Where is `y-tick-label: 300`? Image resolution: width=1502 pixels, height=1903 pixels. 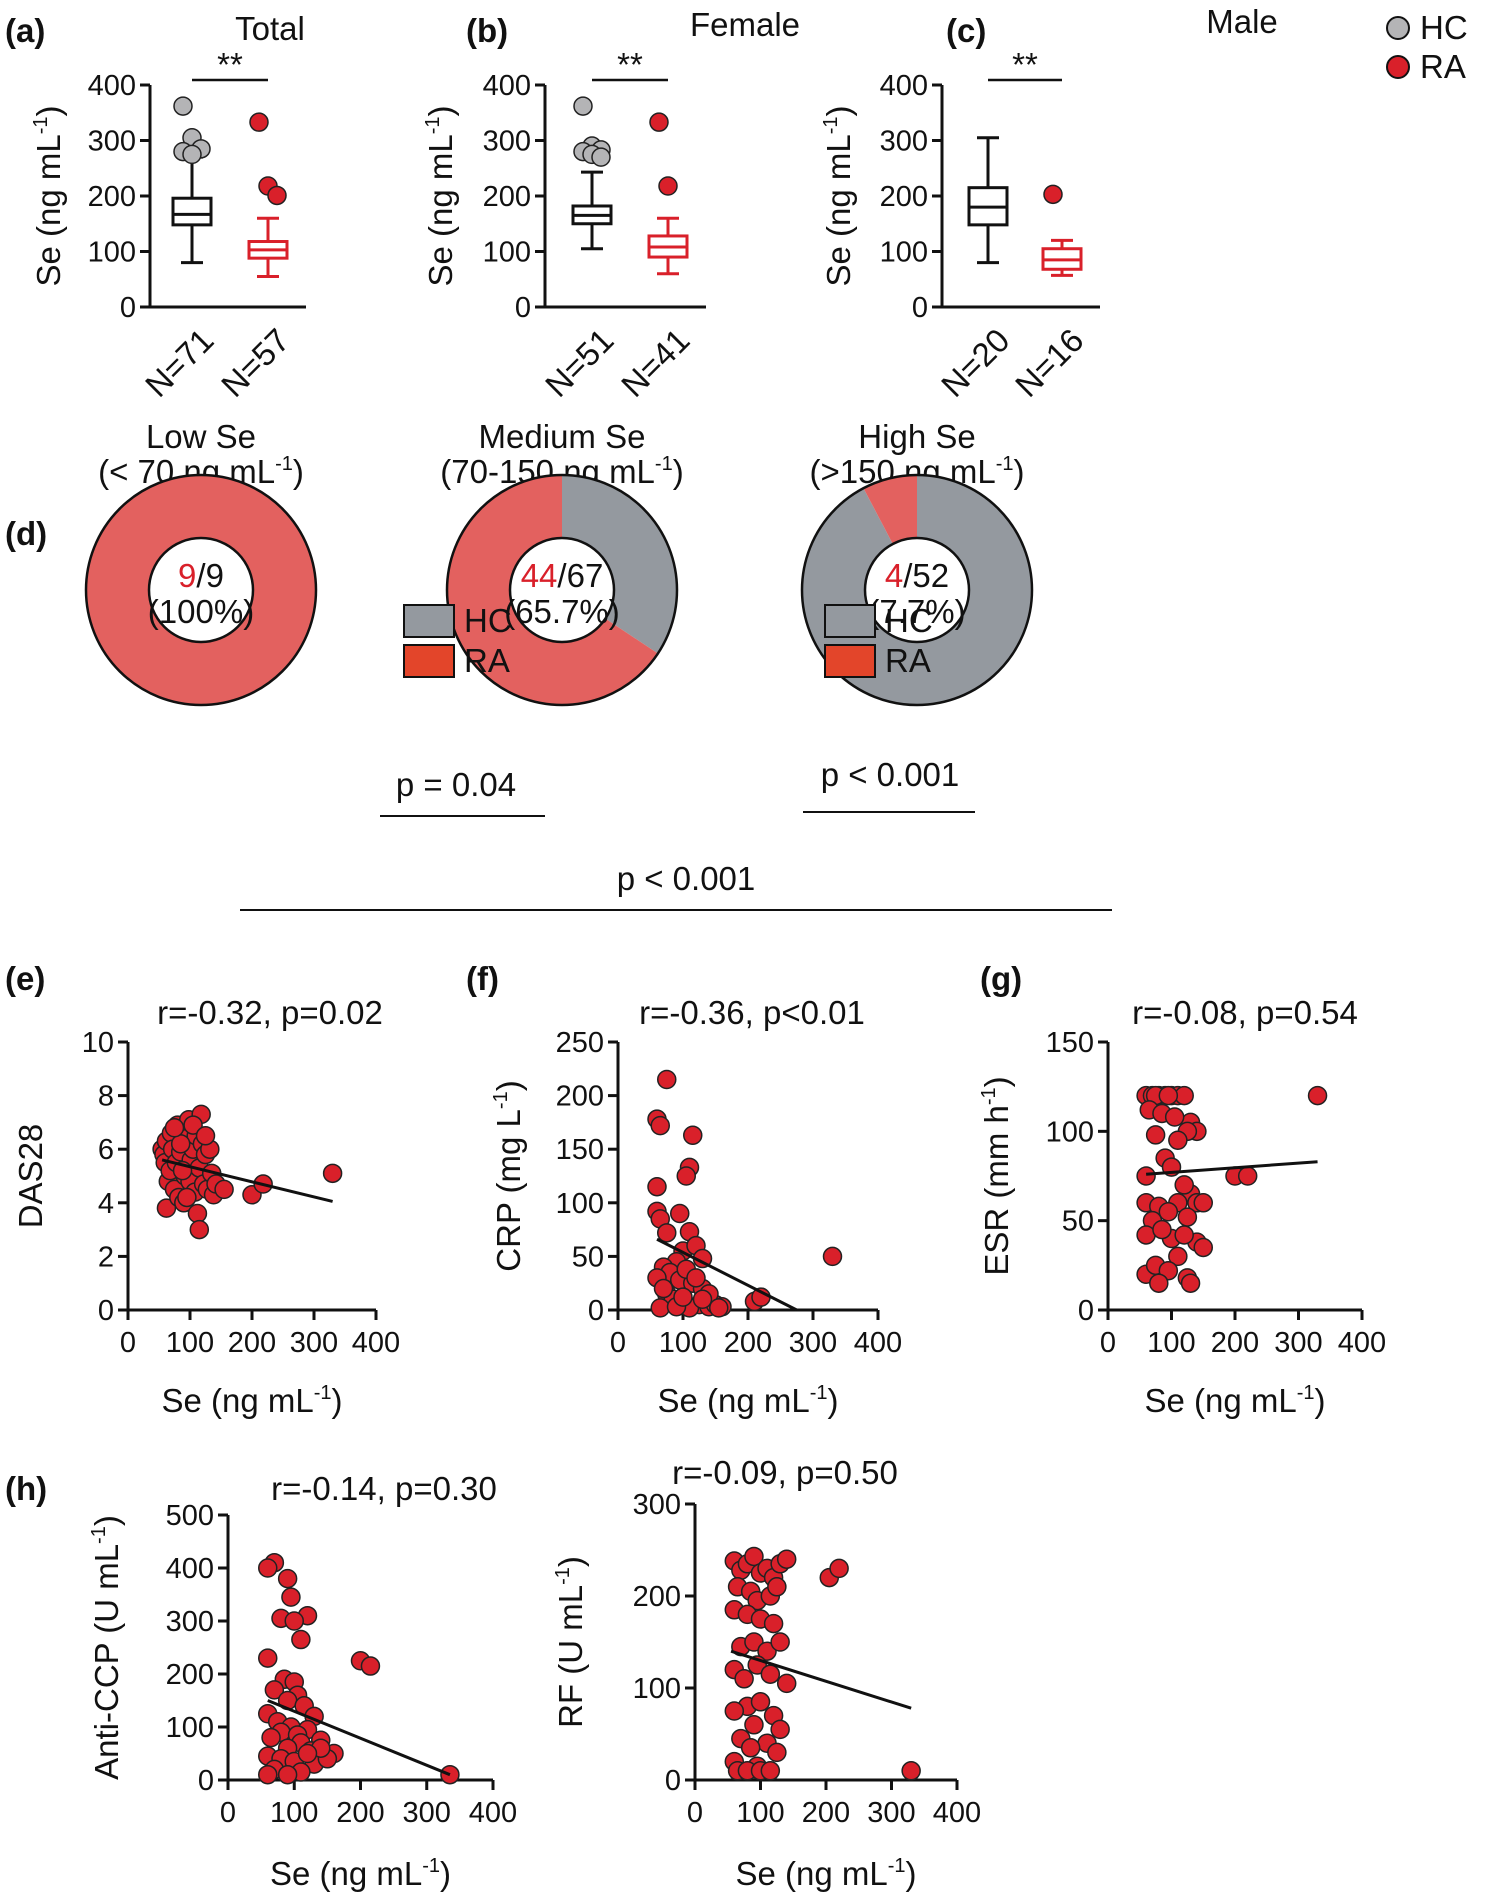
y-tick-label: 300 is located at coordinates (190, 1622).